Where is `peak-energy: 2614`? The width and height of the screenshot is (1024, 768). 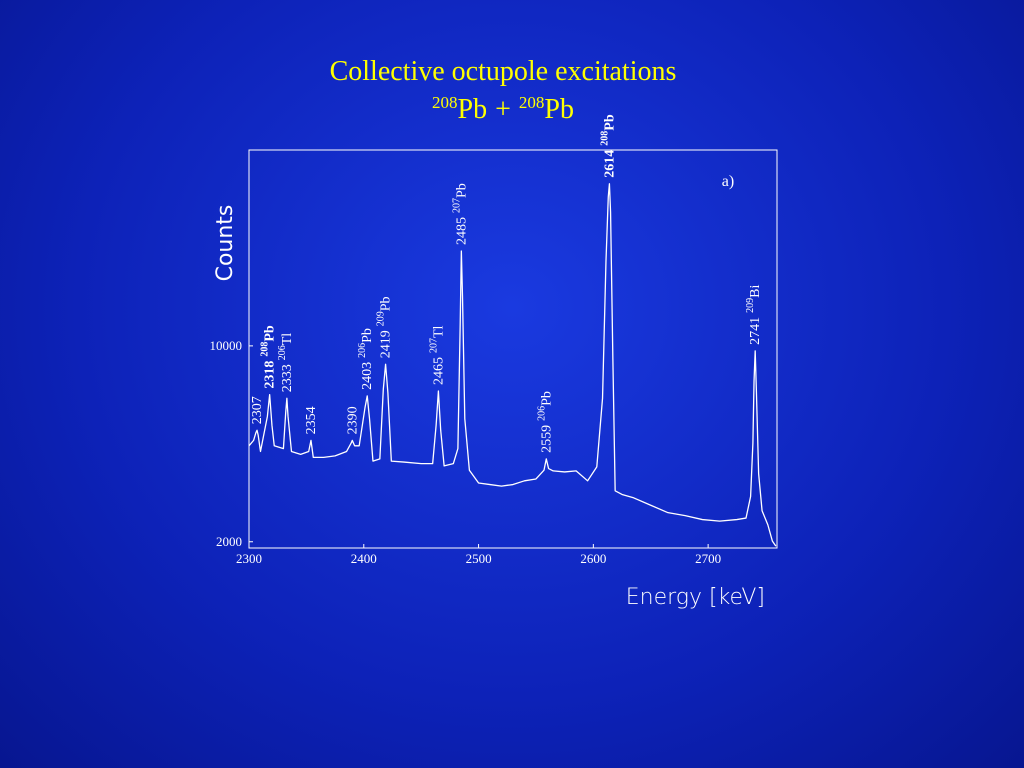 peak-energy: 2614 is located at coordinates (609, 164).